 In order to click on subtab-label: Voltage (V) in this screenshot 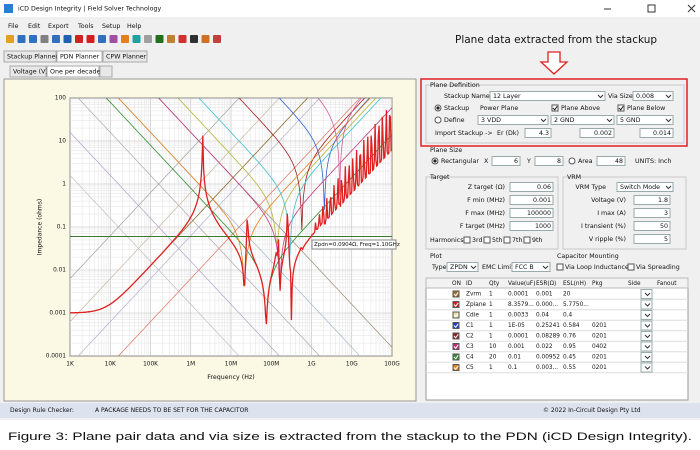, I will do `click(30, 72)`.